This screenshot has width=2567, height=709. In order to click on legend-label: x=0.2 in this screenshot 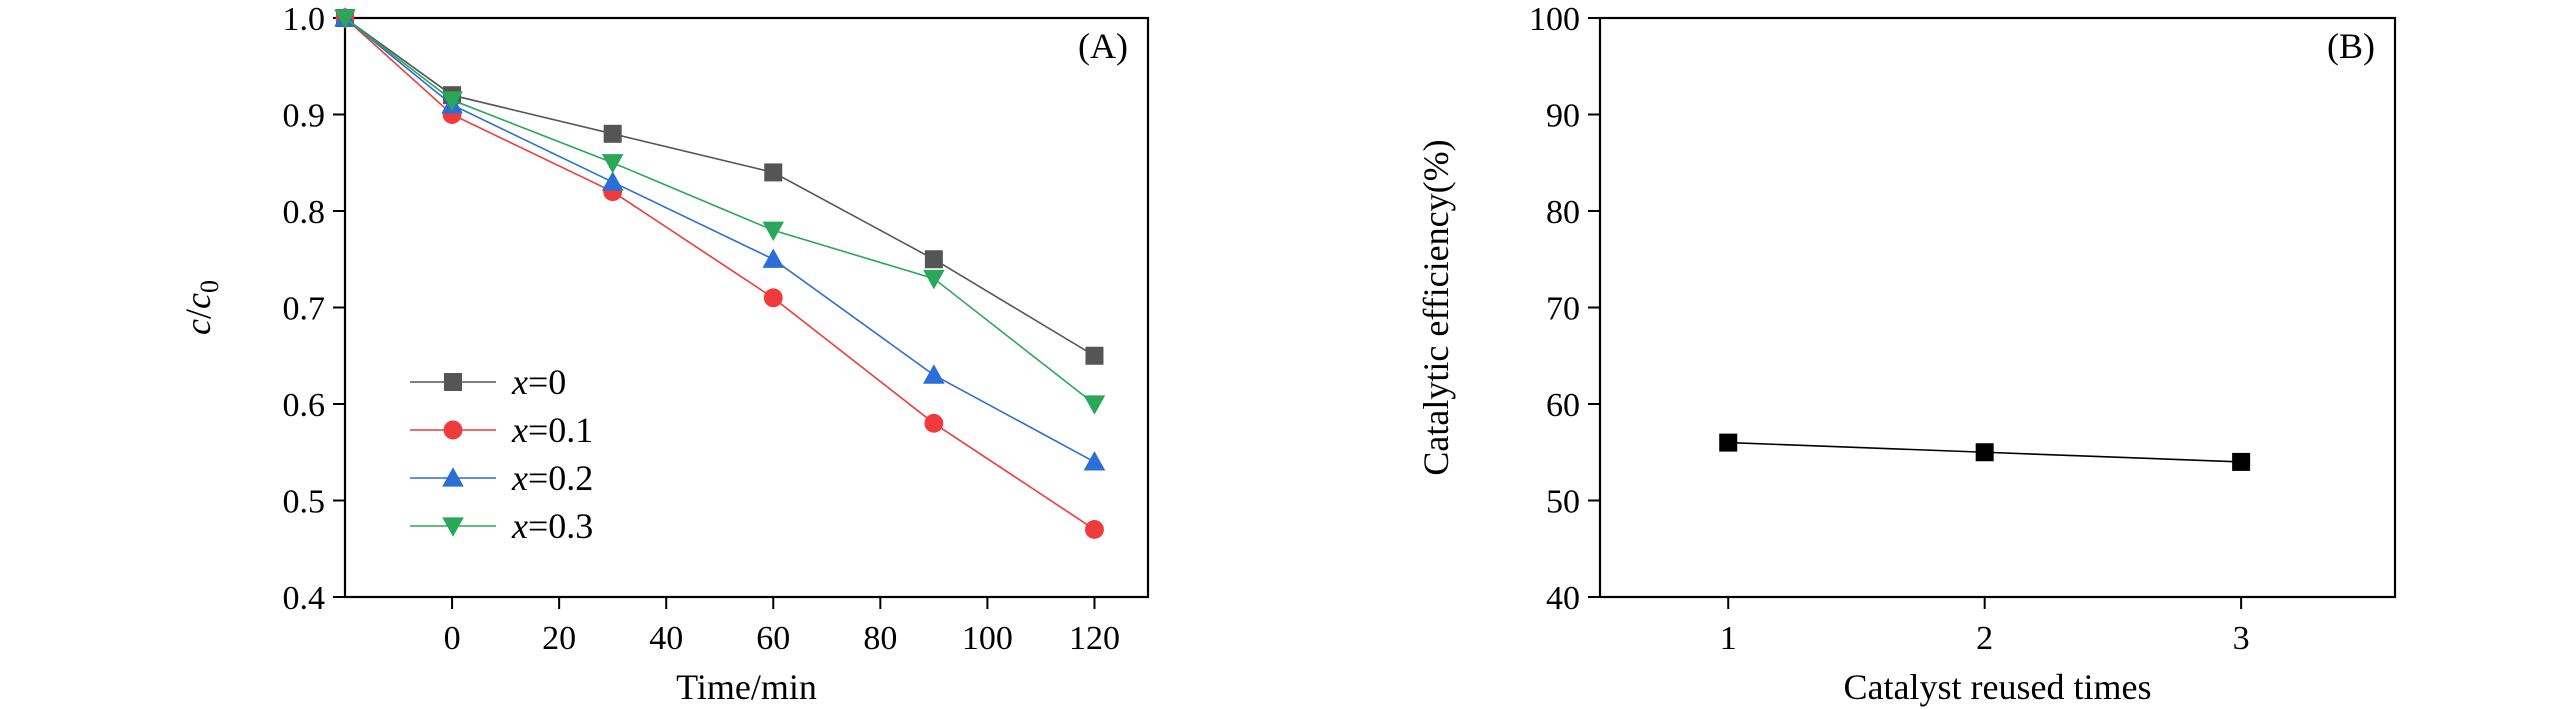, I will do `click(552, 478)`.